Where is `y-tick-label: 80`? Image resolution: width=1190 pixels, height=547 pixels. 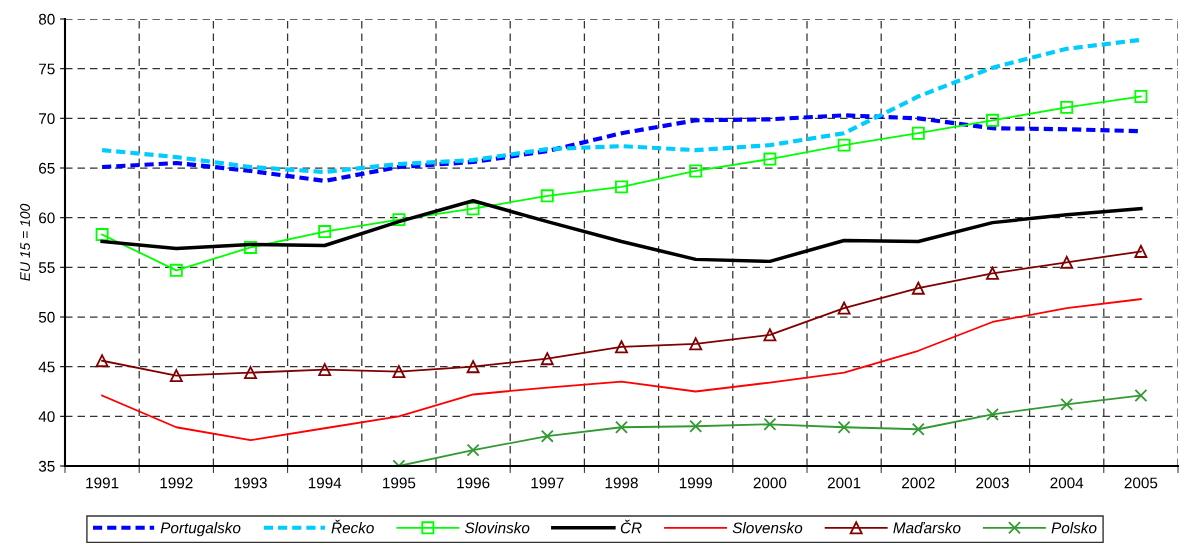 y-tick-label: 80 is located at coordinates (46, 19).